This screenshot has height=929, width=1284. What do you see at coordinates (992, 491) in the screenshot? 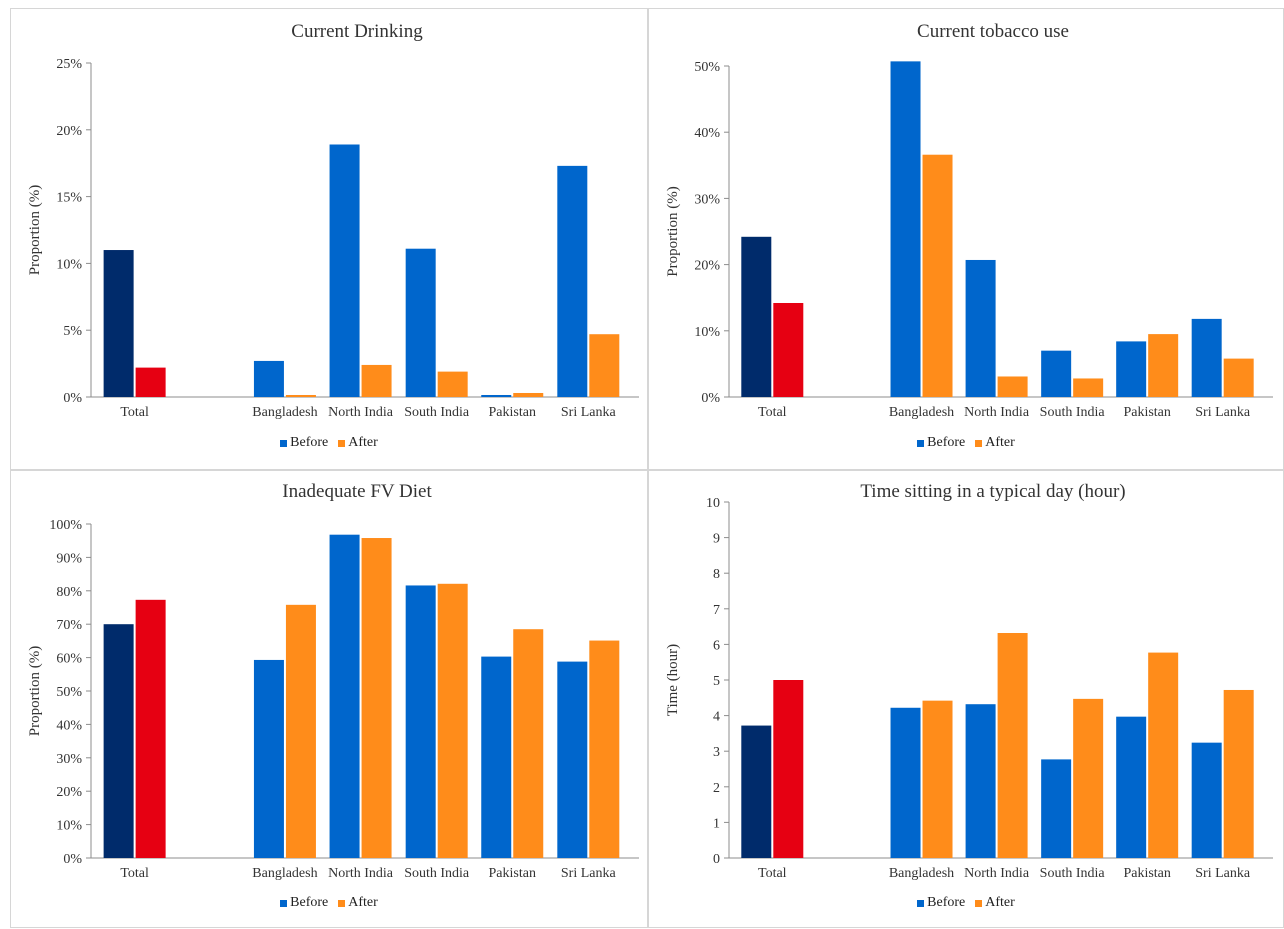
I see `chart-title: Time sitting in a typical day (hour)` at bounding box center [992, 491].